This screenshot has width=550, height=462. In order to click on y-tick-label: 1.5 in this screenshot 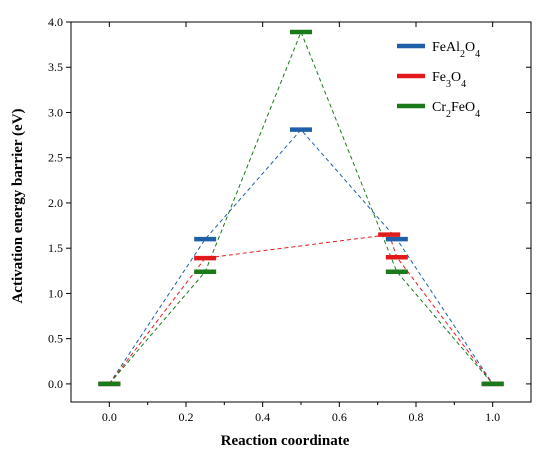, I will do `click(55, 248)`.